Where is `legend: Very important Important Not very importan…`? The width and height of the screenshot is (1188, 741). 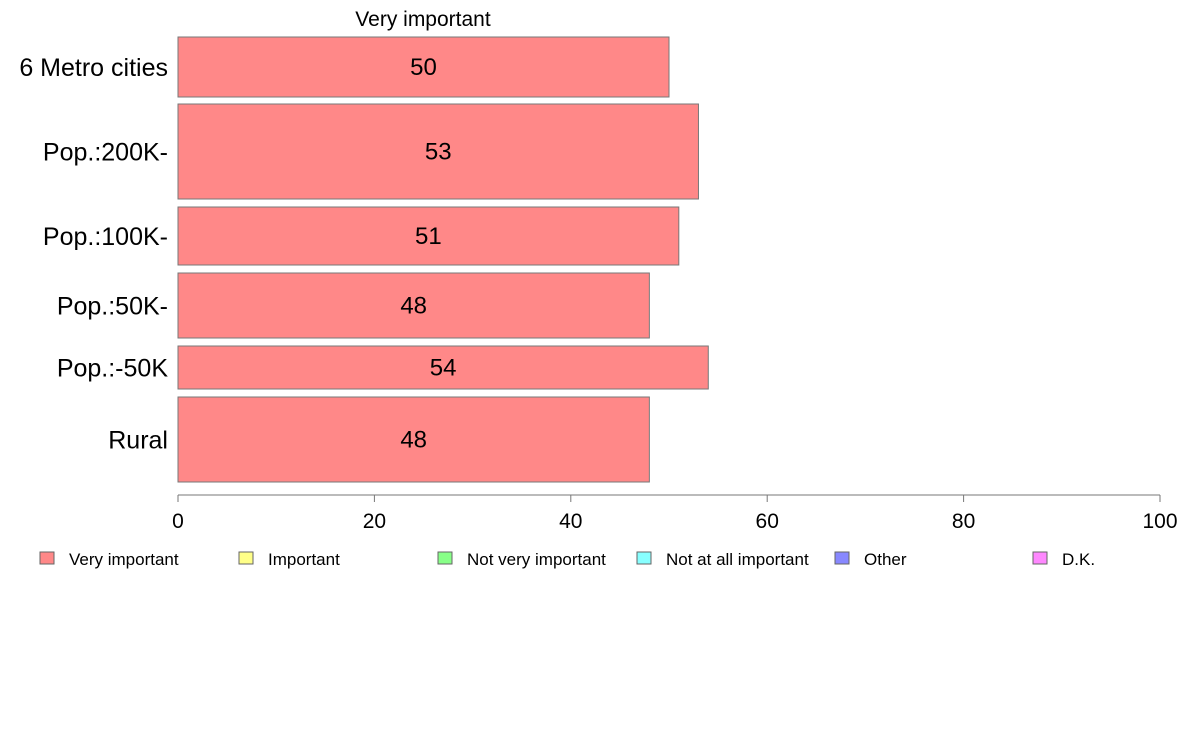
legend: Very important Important Not very importan… is located at coordinates (567, 559).